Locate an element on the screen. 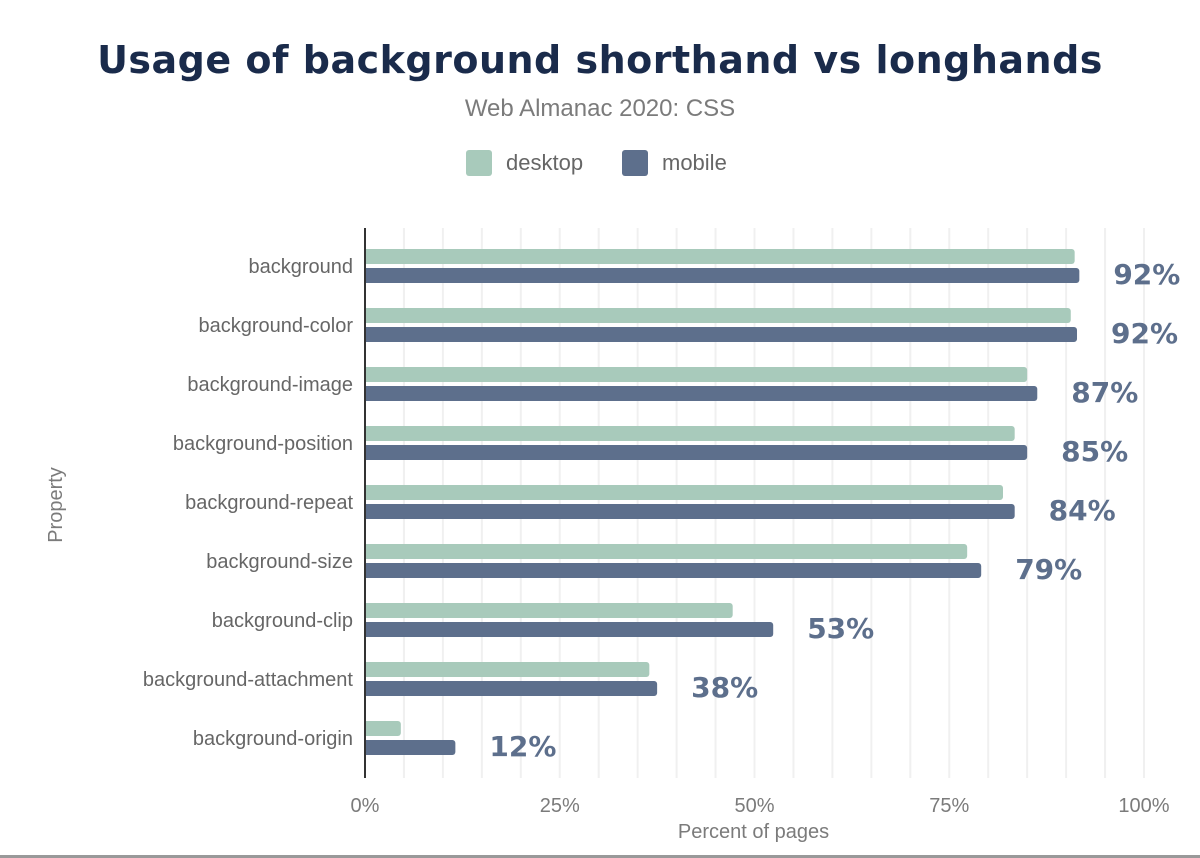  x-tick-label: 75% is located at coordinates (949, 806).